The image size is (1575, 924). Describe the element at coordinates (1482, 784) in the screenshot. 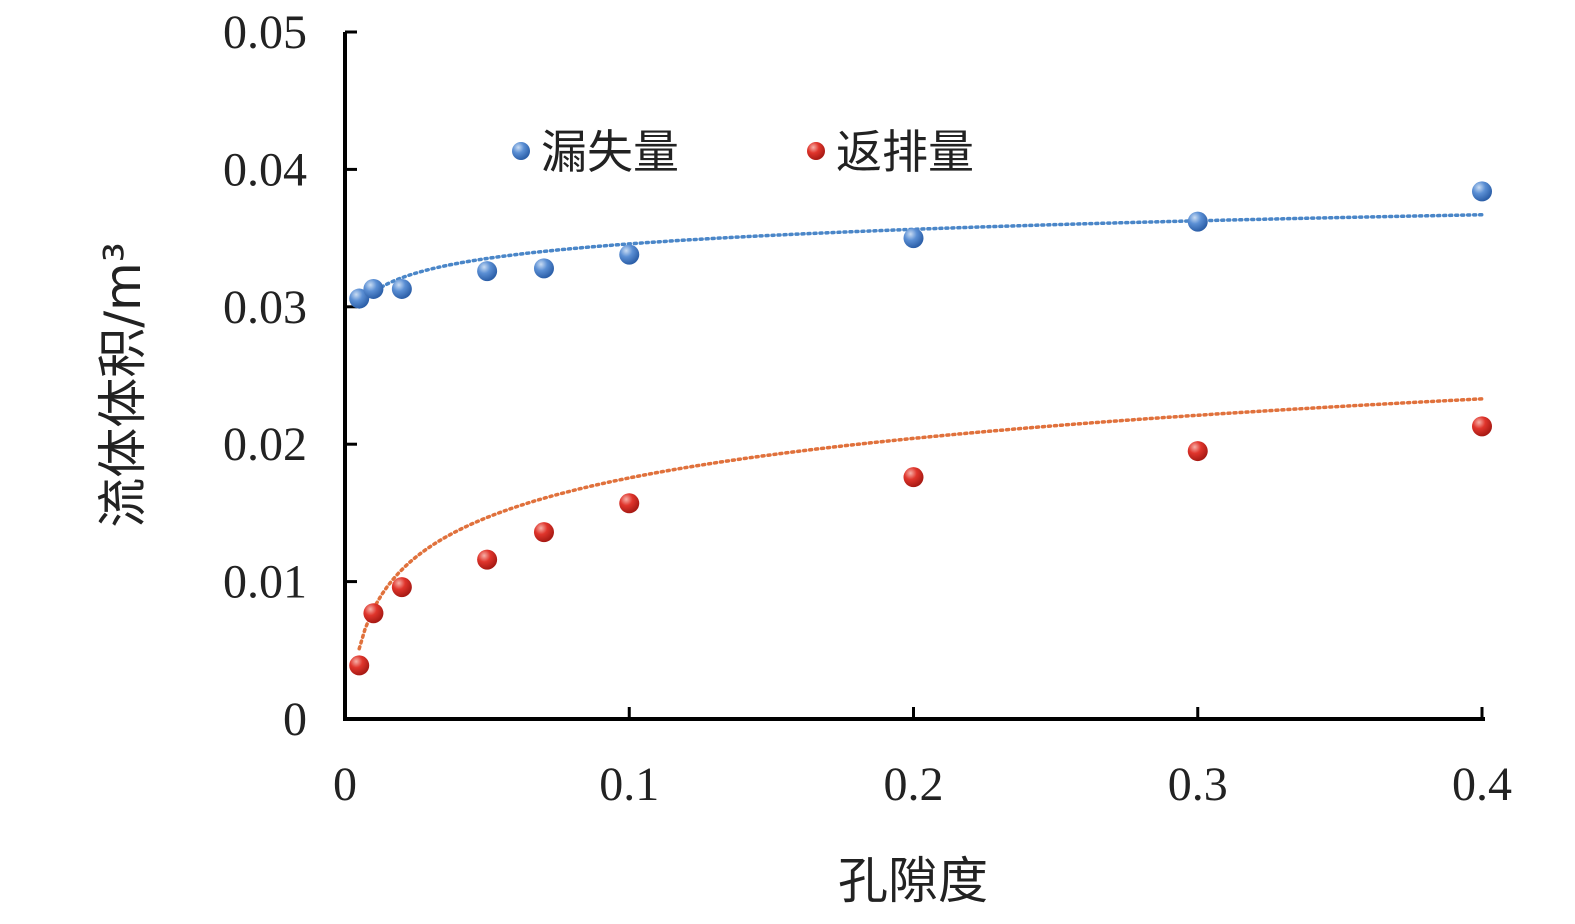

I see `x-tick-label: 0.4` at that location.